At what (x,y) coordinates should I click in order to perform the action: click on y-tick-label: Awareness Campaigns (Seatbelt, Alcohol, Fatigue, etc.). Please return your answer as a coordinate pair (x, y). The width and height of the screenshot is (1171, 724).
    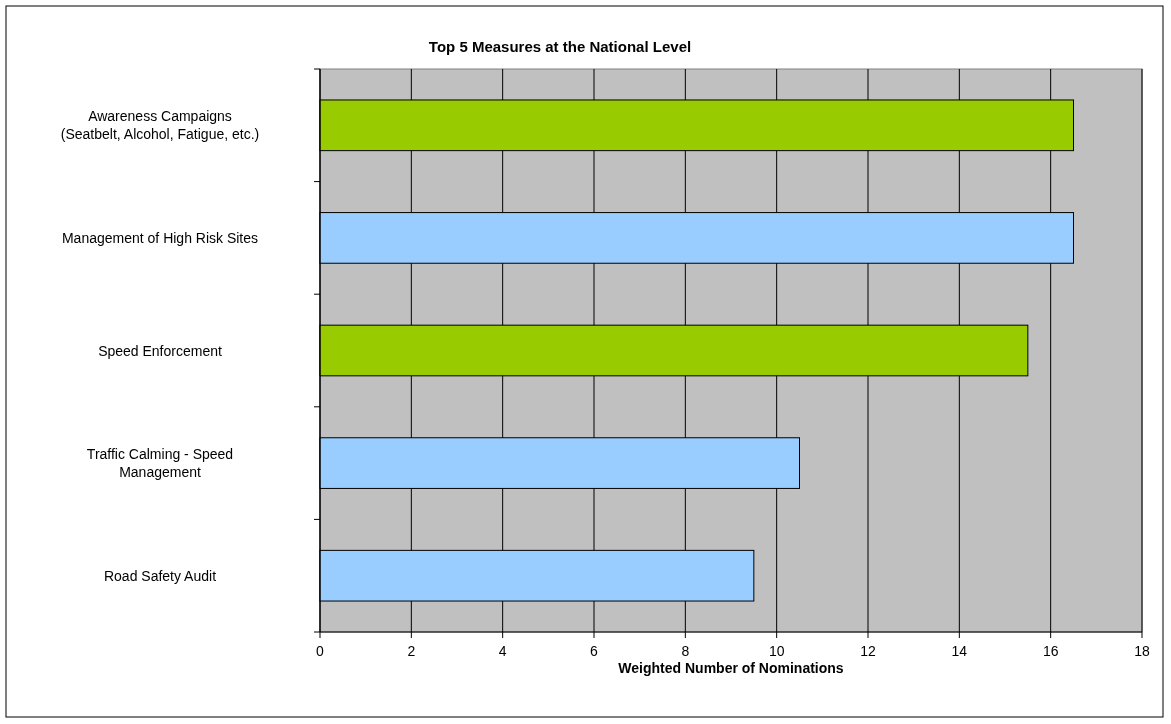
    Looking at the image, I should click on (160, 125).